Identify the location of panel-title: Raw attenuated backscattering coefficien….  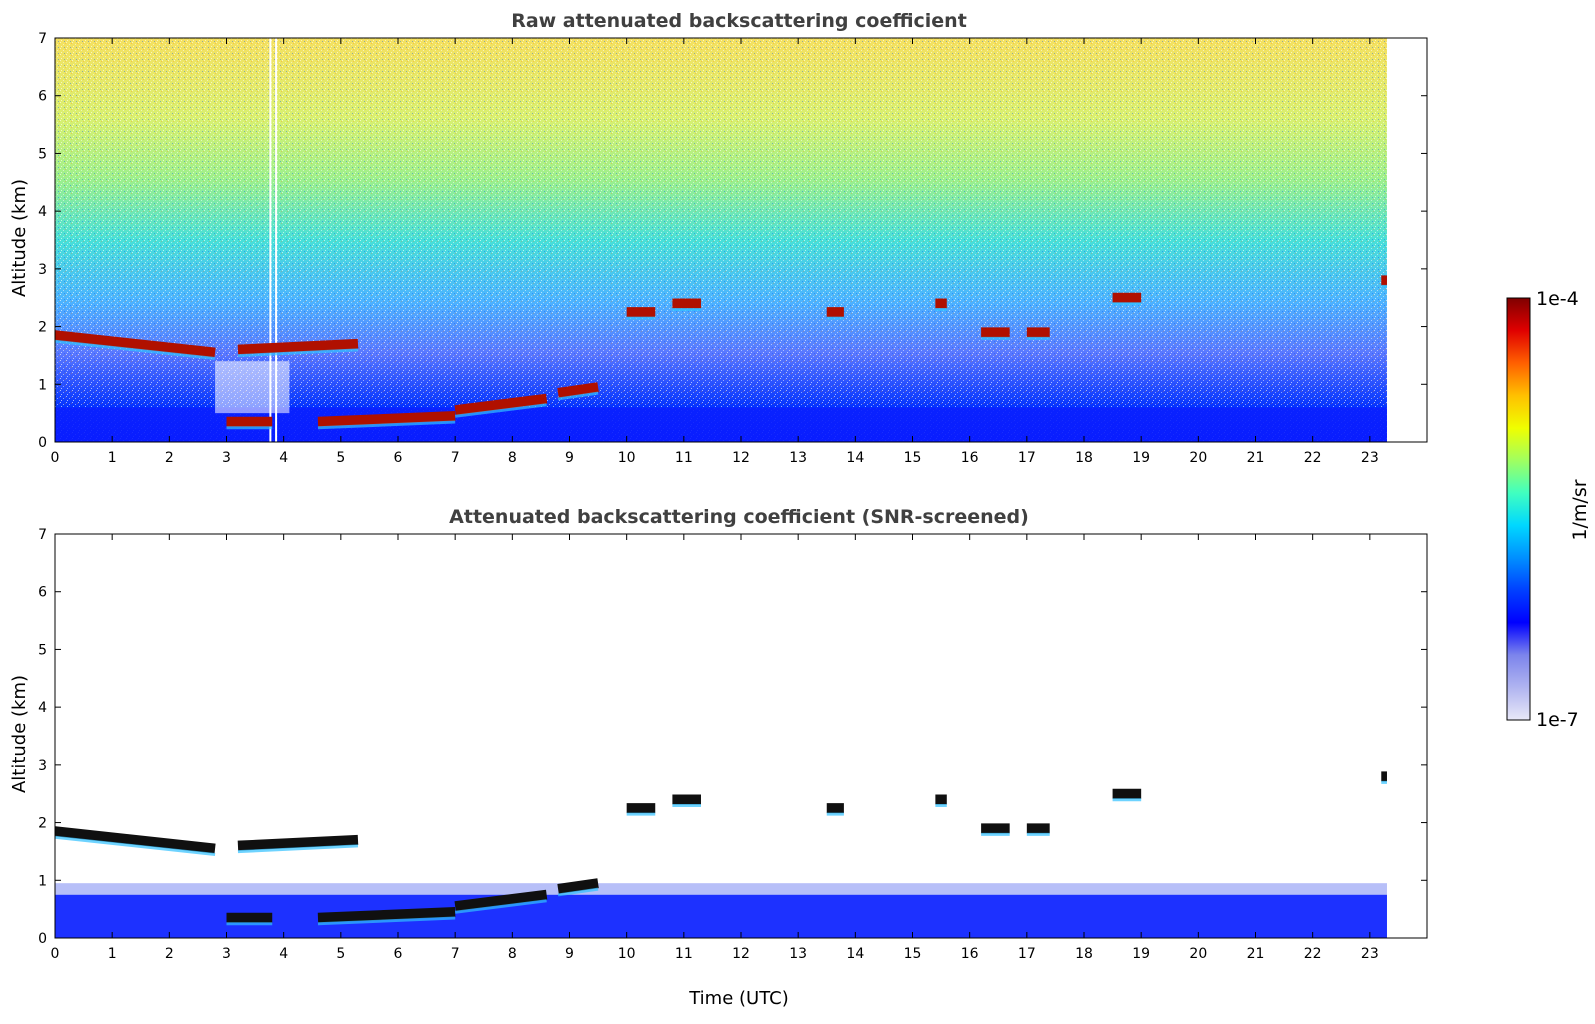
(739, 21).